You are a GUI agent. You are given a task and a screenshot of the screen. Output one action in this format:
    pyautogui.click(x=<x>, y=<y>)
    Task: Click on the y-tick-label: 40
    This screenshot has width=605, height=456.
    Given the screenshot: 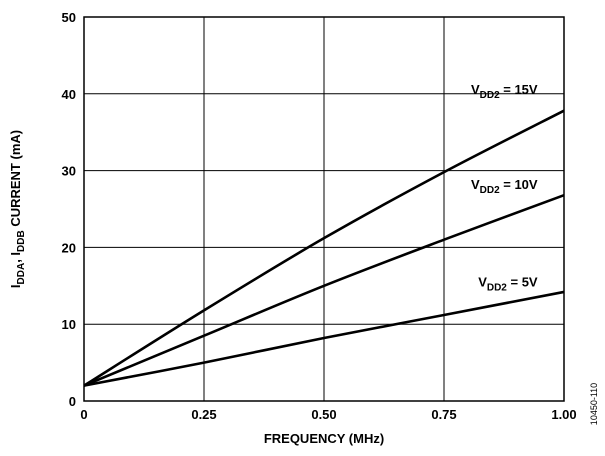 What is the action you would take?
    pyautogui.click(x=69, y=94)
    